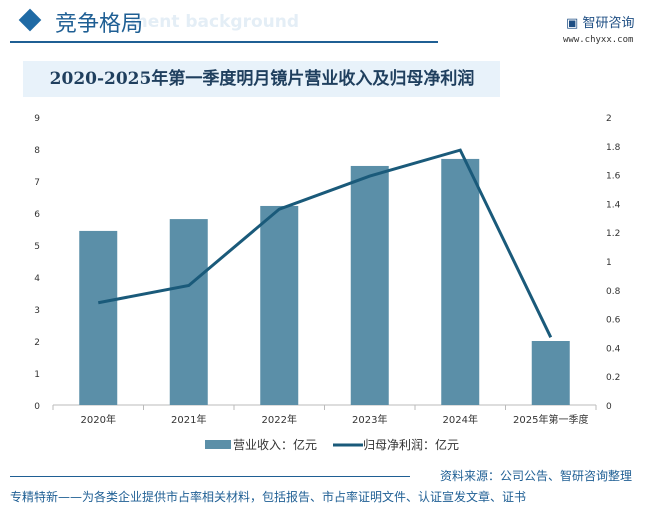  Describe the element at coordinates (37, 119) in the screenshot. I see `left-tick-label: 9` at that location.